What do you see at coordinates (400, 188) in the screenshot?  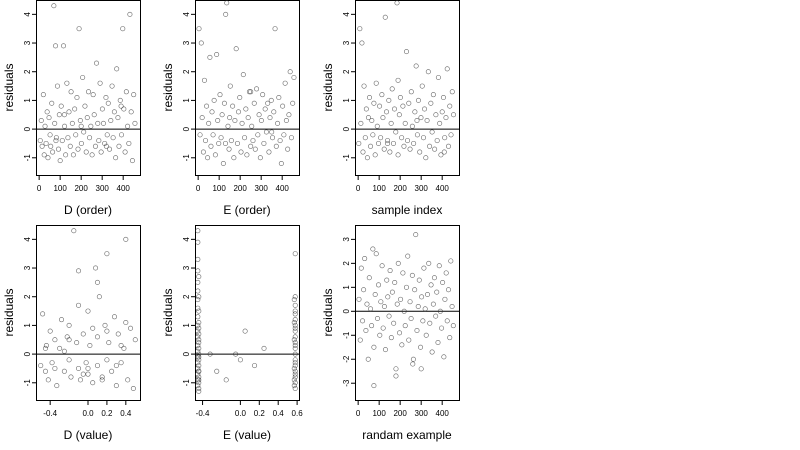 I see `x-tick-label: 200` at bounding box center [400, 188].